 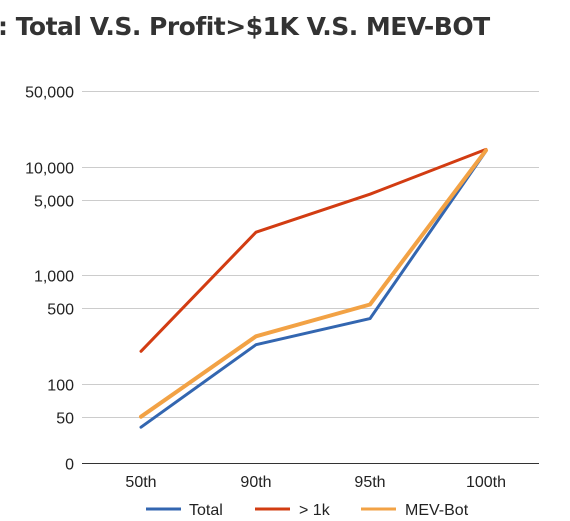 I want to click on x-tick-label: 95th, so click(x=369, y=482).